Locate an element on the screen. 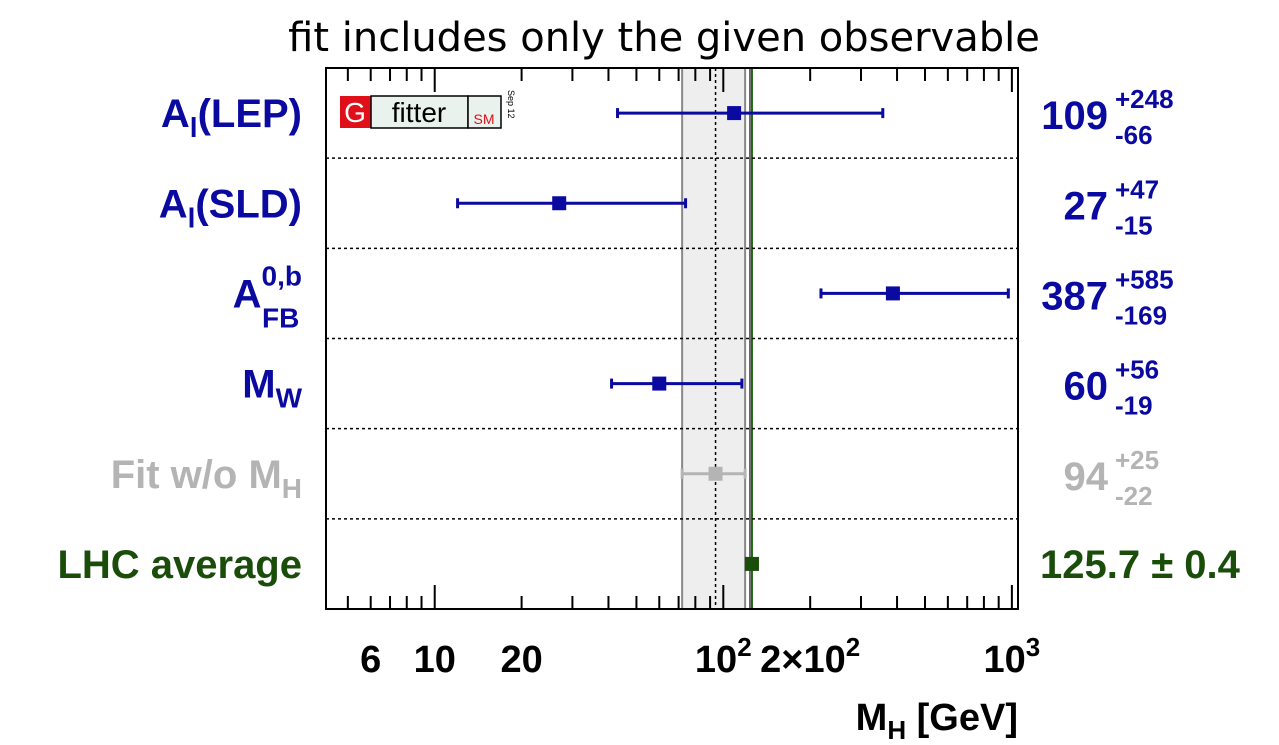 The image size is (1279, 745). row-value: 94 is located at coordinates (1086, 477).